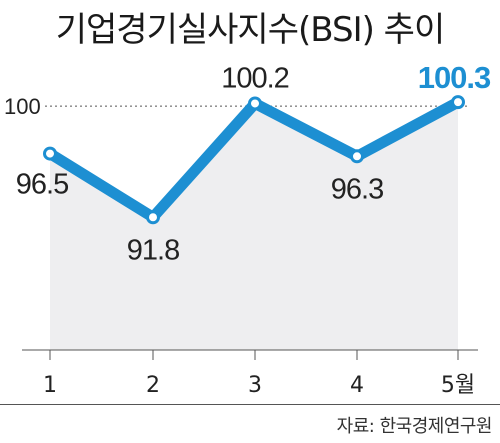 The height and width of the screenshot is (443, 500). What do you see at coordinates (255, 385) in the screenshot?
I see `x-tick-label-3: 3` at bounding box center [255, 385].